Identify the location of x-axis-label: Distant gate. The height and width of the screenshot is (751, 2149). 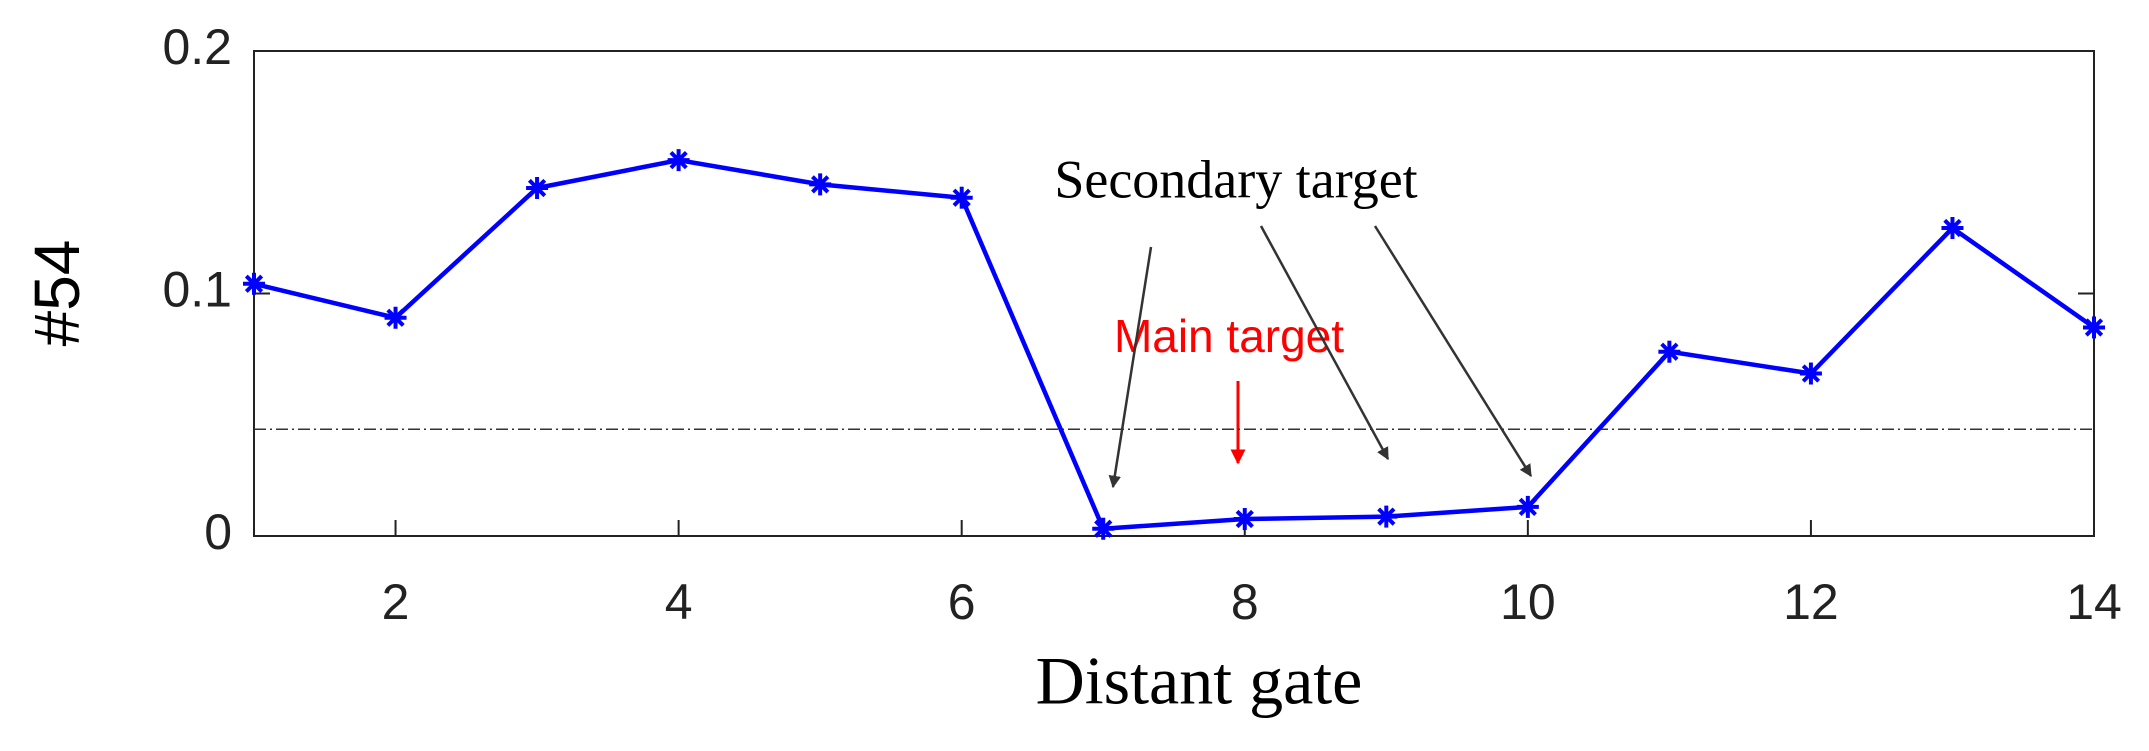
(1199, 681).